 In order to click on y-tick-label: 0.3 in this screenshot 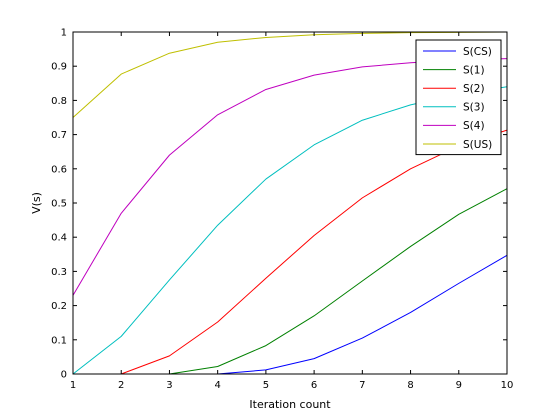, I will do `click(59, 272)`.